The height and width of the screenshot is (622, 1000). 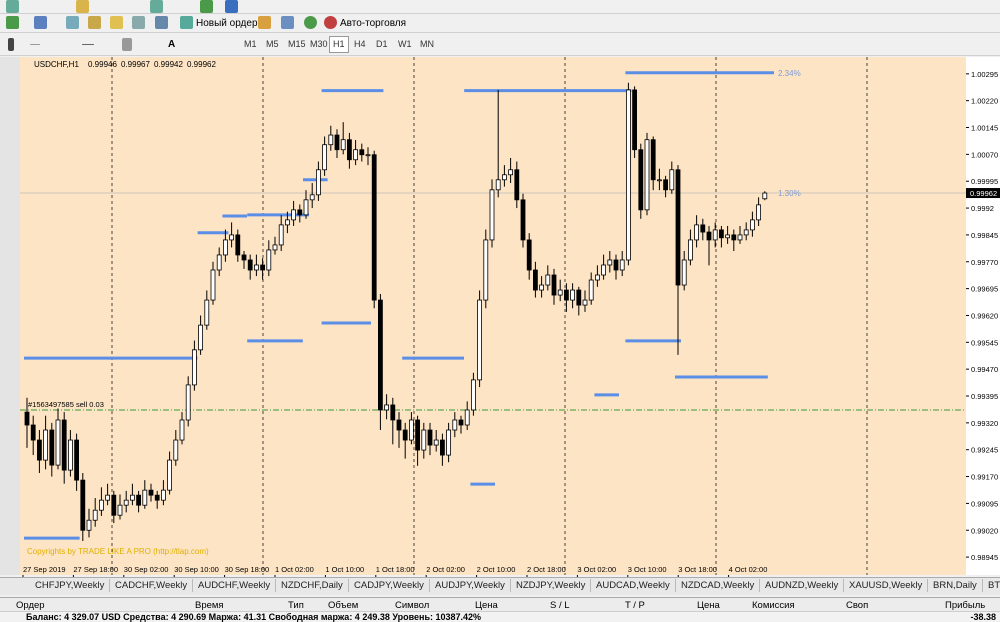 What do you see at coordinates (857, 605) in the screenshot?
I see `column-header: Своп` at bounding box center [857, 605].